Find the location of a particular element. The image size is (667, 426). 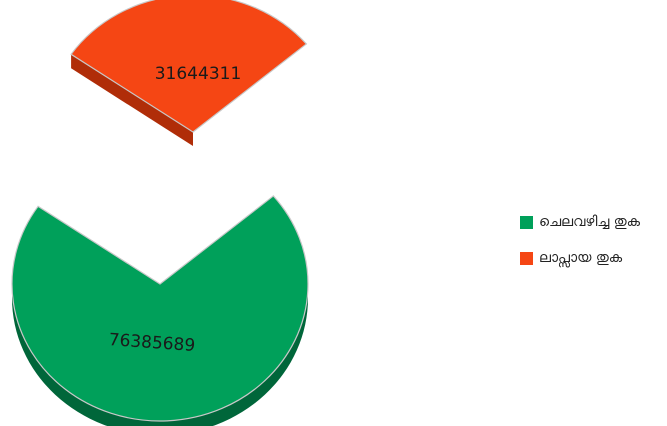

legend: ചെലവഴിച്ച തുക ലാപ്സായ തുക is located at coordinates (580, 248).